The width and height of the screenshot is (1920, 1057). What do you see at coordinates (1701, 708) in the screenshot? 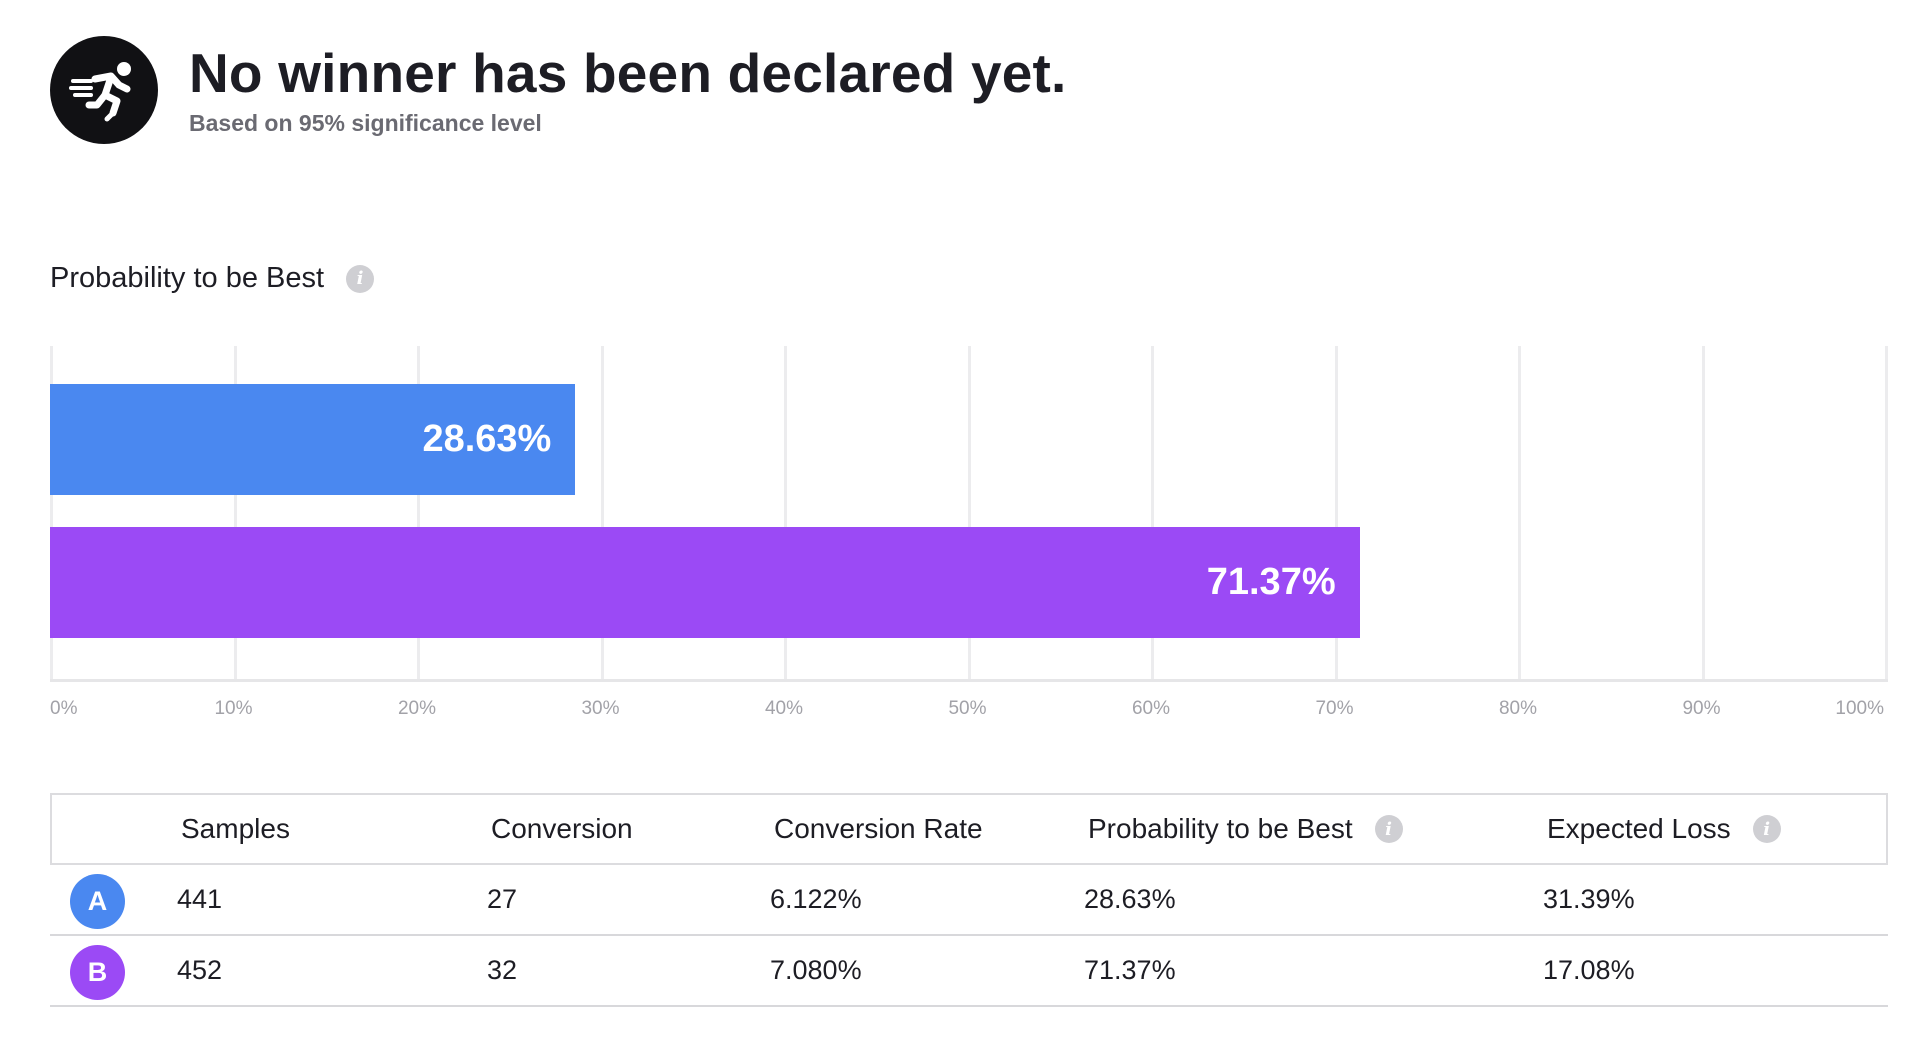
I see `x-tick-label: 90%` at bounding box center [1701, 708].